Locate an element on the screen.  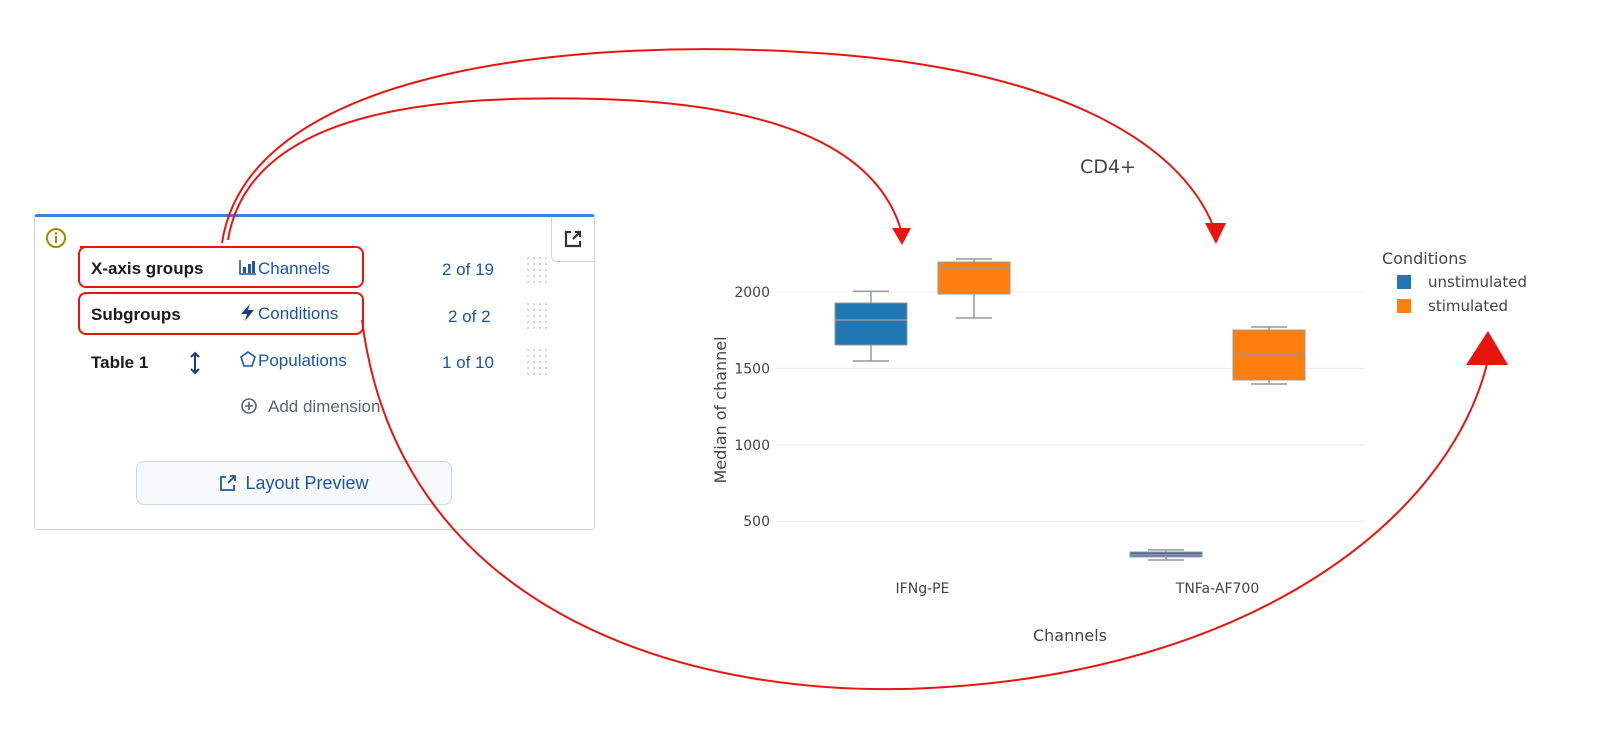
x-tick-label: TNFa-AF700 is located at coordinates (1217, 589).